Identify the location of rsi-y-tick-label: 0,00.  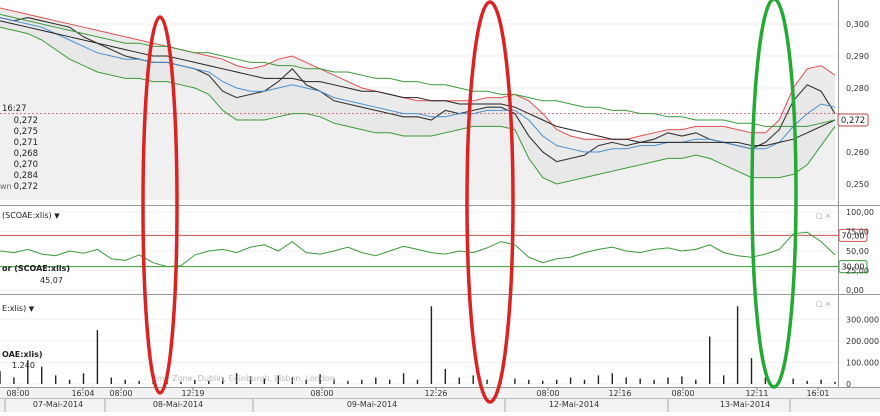
(855, 290).